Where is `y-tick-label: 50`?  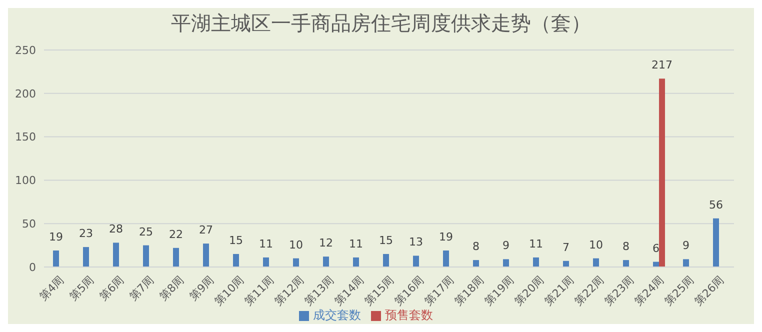
y-tick-label: 50 is located at coordinates (29, 224).